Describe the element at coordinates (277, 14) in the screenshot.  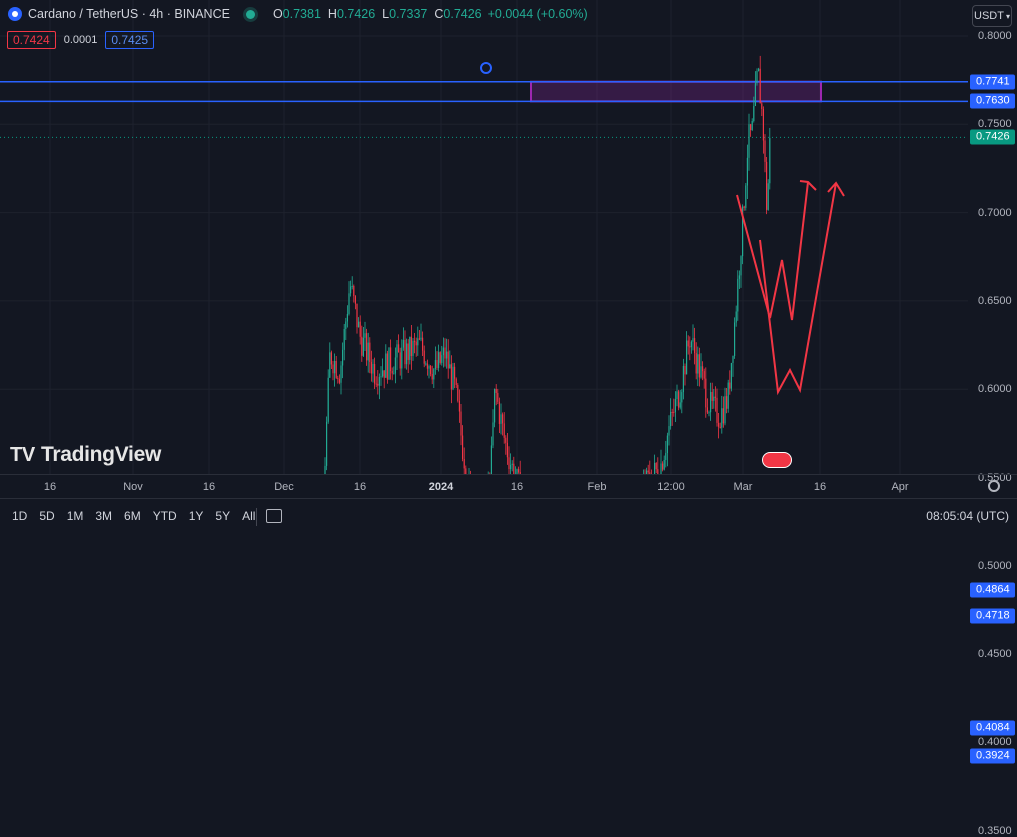
I see `open-label: O` at that location.